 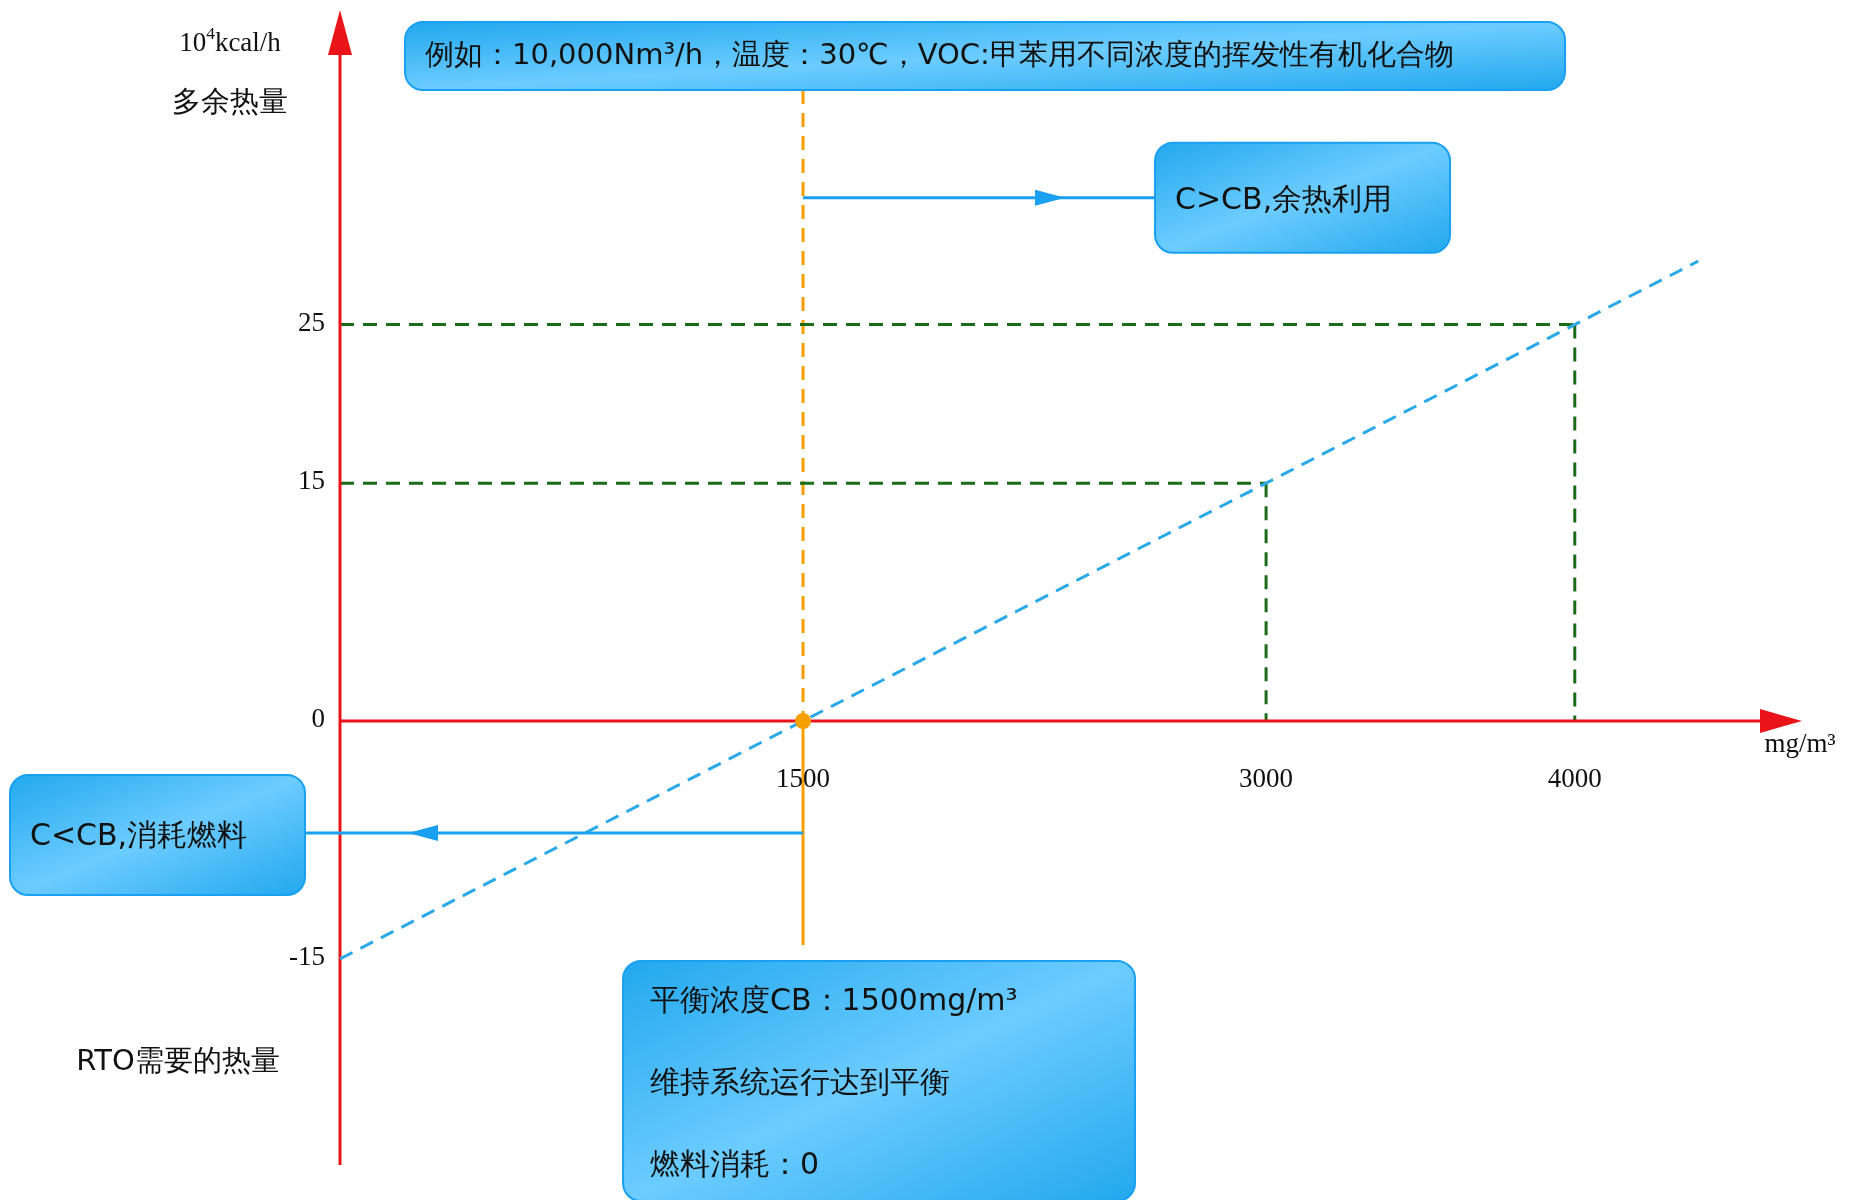 What do you see at coordinates (800, 1081) in the screenshot?
I see `annotation: 维持系统运行达到平衡` at bounding box center [800, 1081].